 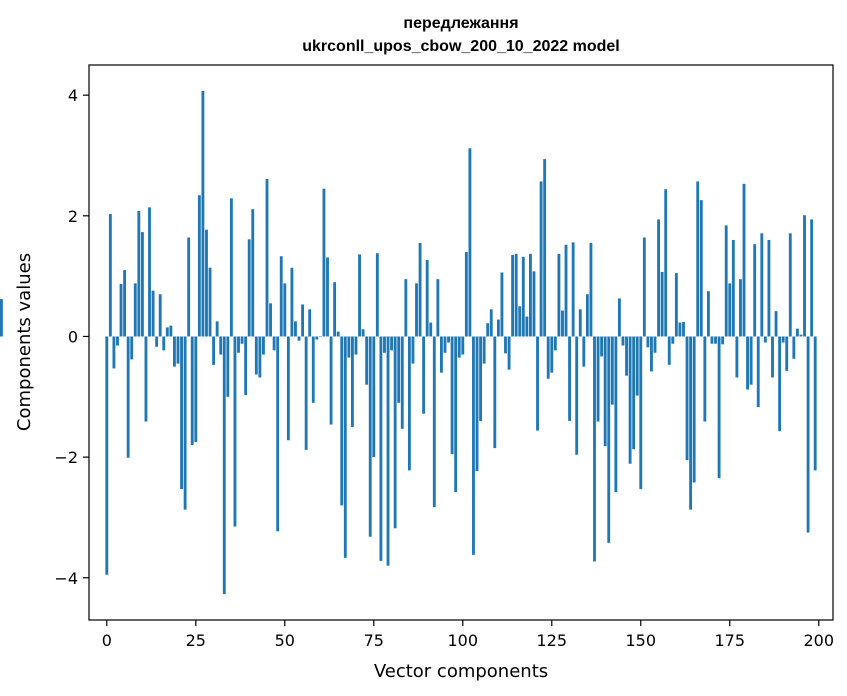 What do you see at coordinates (73, 336) in the screenshot?
I see `y-tick-label-0: 0` at bounding box center [73, 336].